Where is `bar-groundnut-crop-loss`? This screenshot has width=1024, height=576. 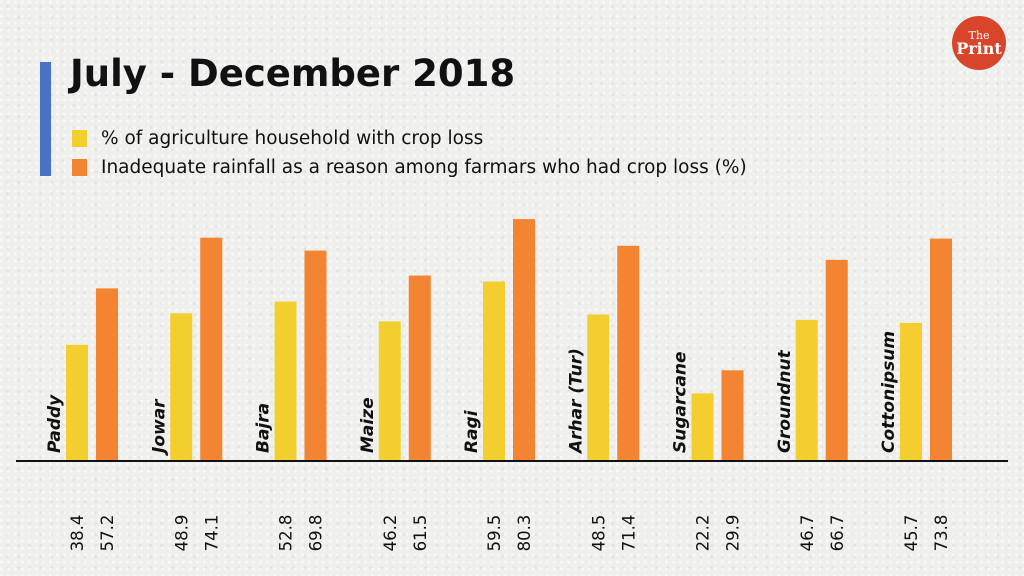 bar-groundnut-crop-loss is located at coordinates (806, 389).